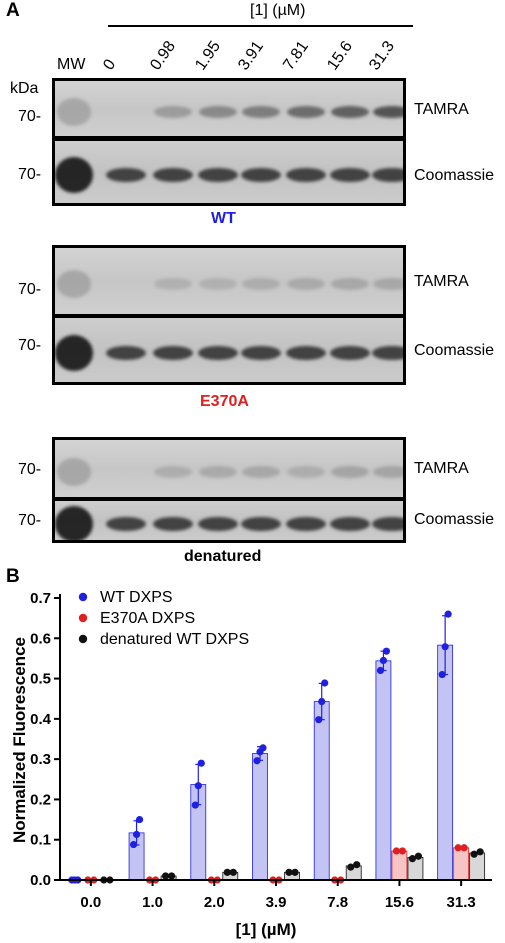 This screenshot has width=505, height=943. I want to click on panel-a-letter: A, so click(13, 10).